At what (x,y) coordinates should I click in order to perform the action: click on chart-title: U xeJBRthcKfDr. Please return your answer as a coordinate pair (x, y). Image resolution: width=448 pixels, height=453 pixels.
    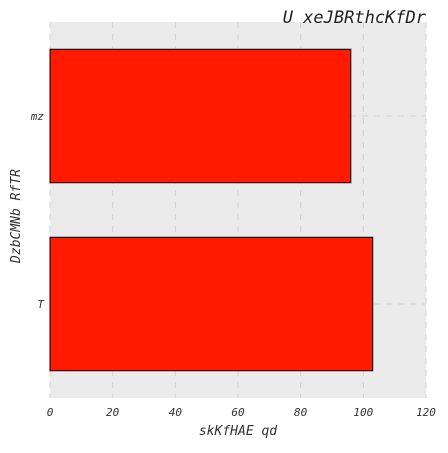
    Looking at the image, I should click on (355, 18).